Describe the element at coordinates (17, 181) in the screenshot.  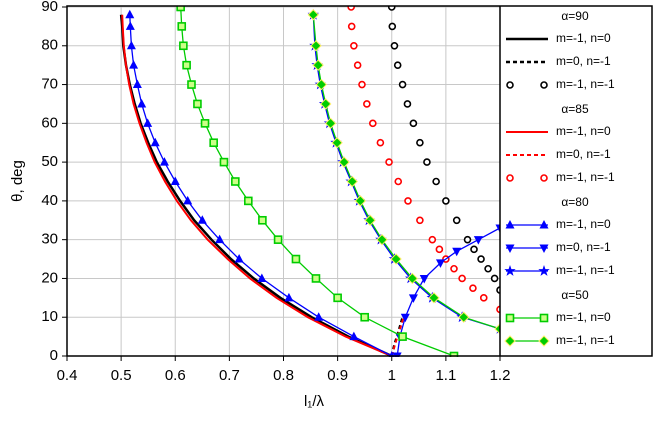
I see `y-axis-label: θ, deg` at that location.